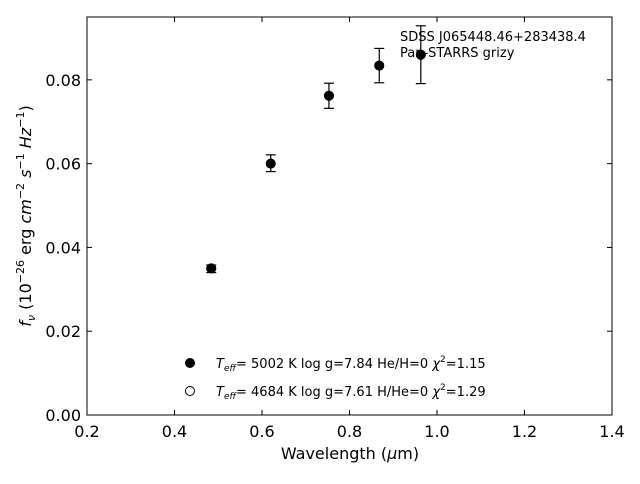 Image resolution: width=640 pixels, height=484 pixels. What do you see at coordinates (493, 37) in the screenshot?
I see `annotation-line-1: SDSS J065448.46+283438.4` at bounding box center [493, 37].